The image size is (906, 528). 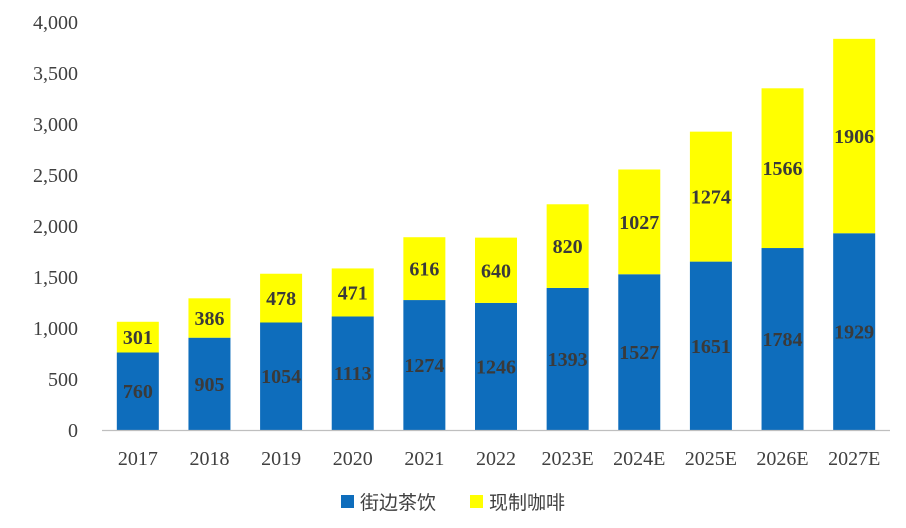 What do you see at coordinates (55, 278) in the screenshot?
I see `y-tick-label: 1,500` at bounding box center [55, 278].